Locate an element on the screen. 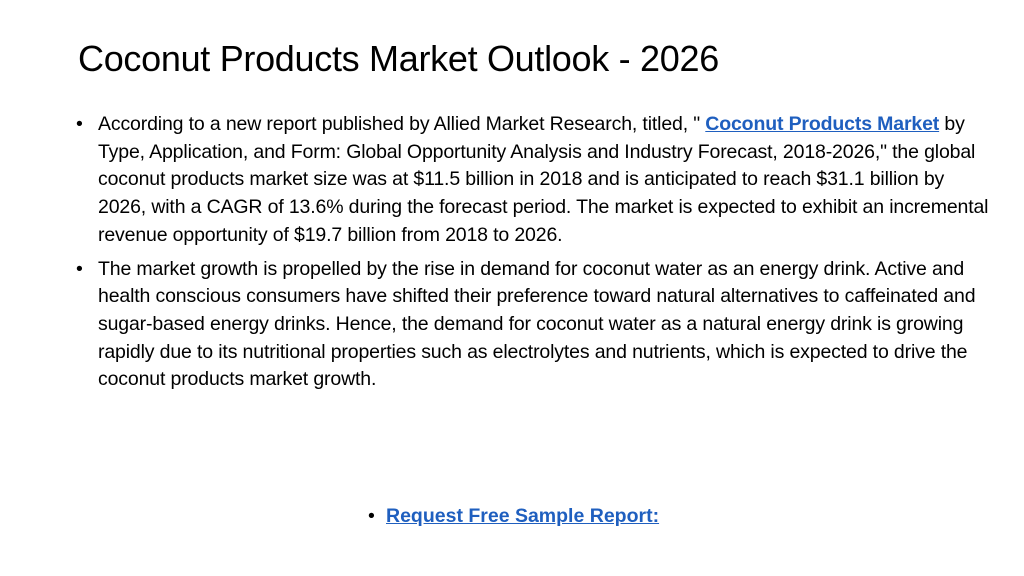 Image resolution: width=1024 pixels, height=576 pixels. request-sample-cta: • Request Free Sample Report: is located at coordinates (513, 516).